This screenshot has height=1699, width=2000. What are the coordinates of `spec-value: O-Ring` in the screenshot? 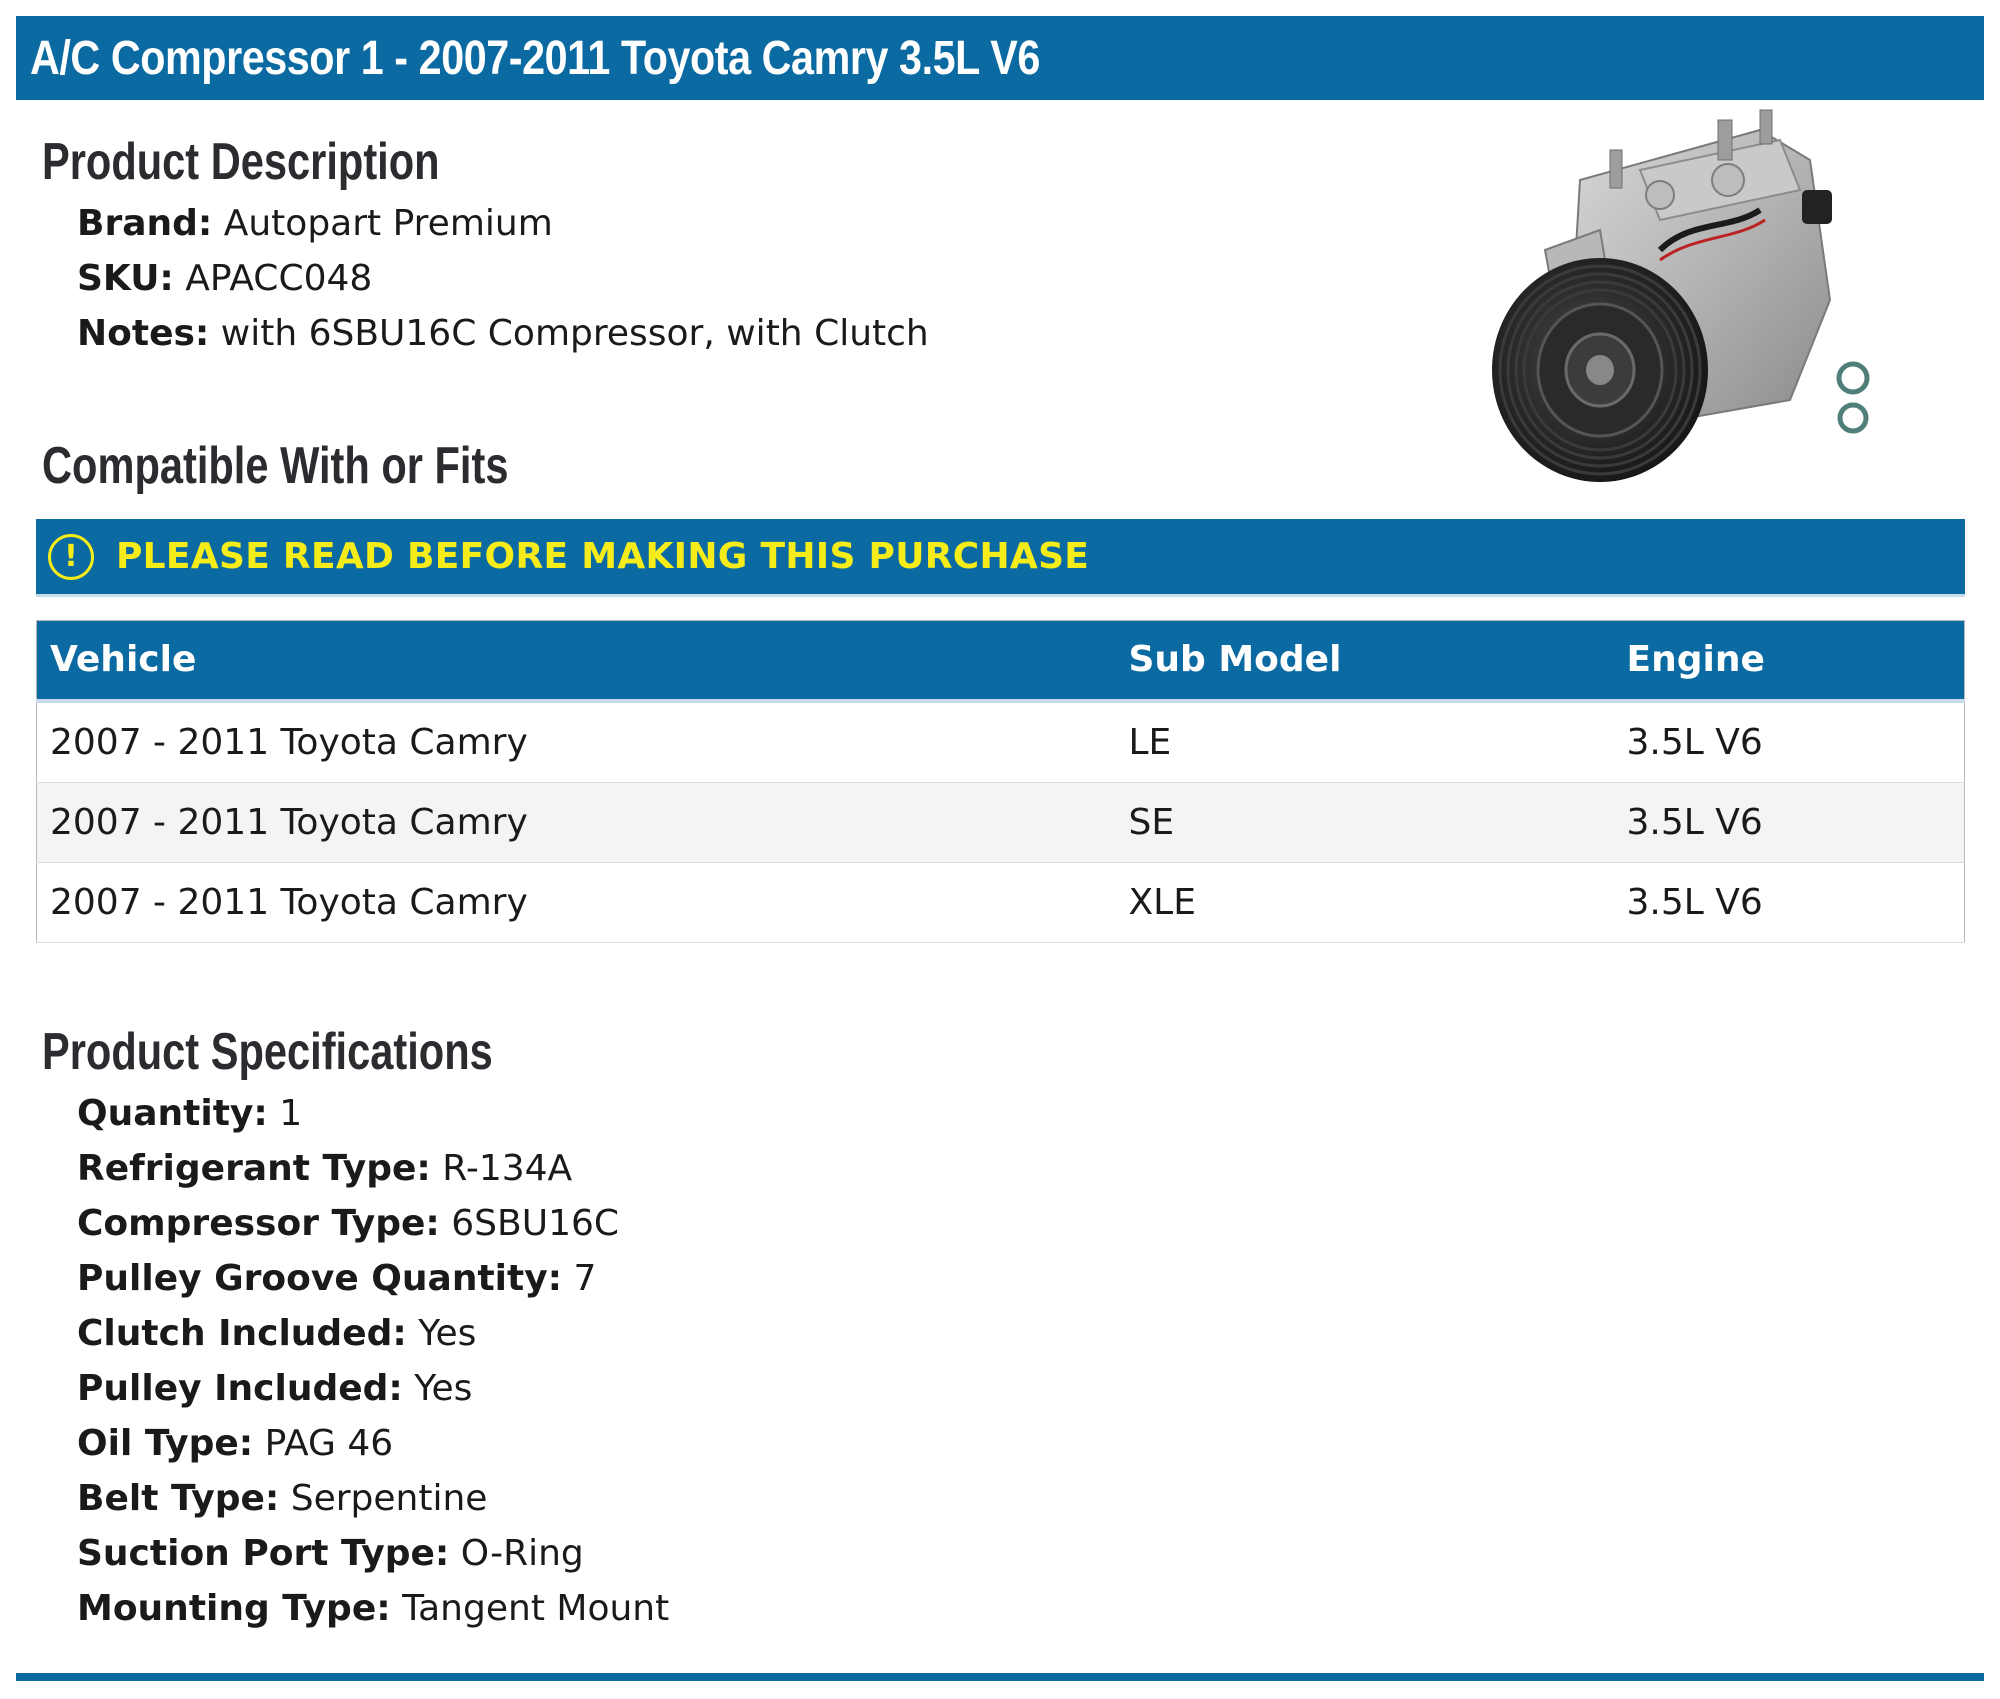 It's located at (522, 1553).